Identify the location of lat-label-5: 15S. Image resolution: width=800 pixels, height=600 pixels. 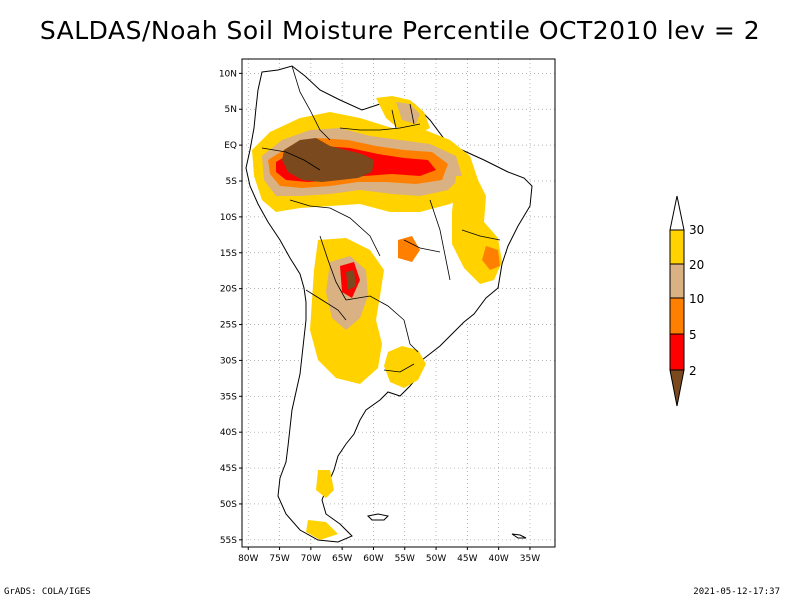
(228, 254).